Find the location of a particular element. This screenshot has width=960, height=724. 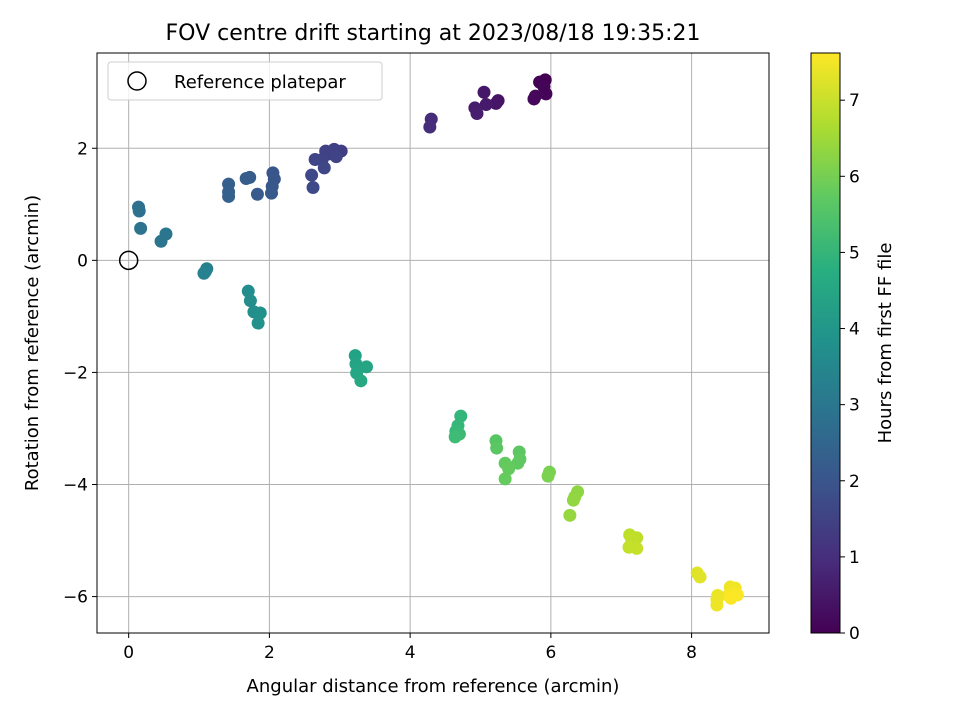

colorbar-tick-label-5: 5 is located at coordinates (854, 253).